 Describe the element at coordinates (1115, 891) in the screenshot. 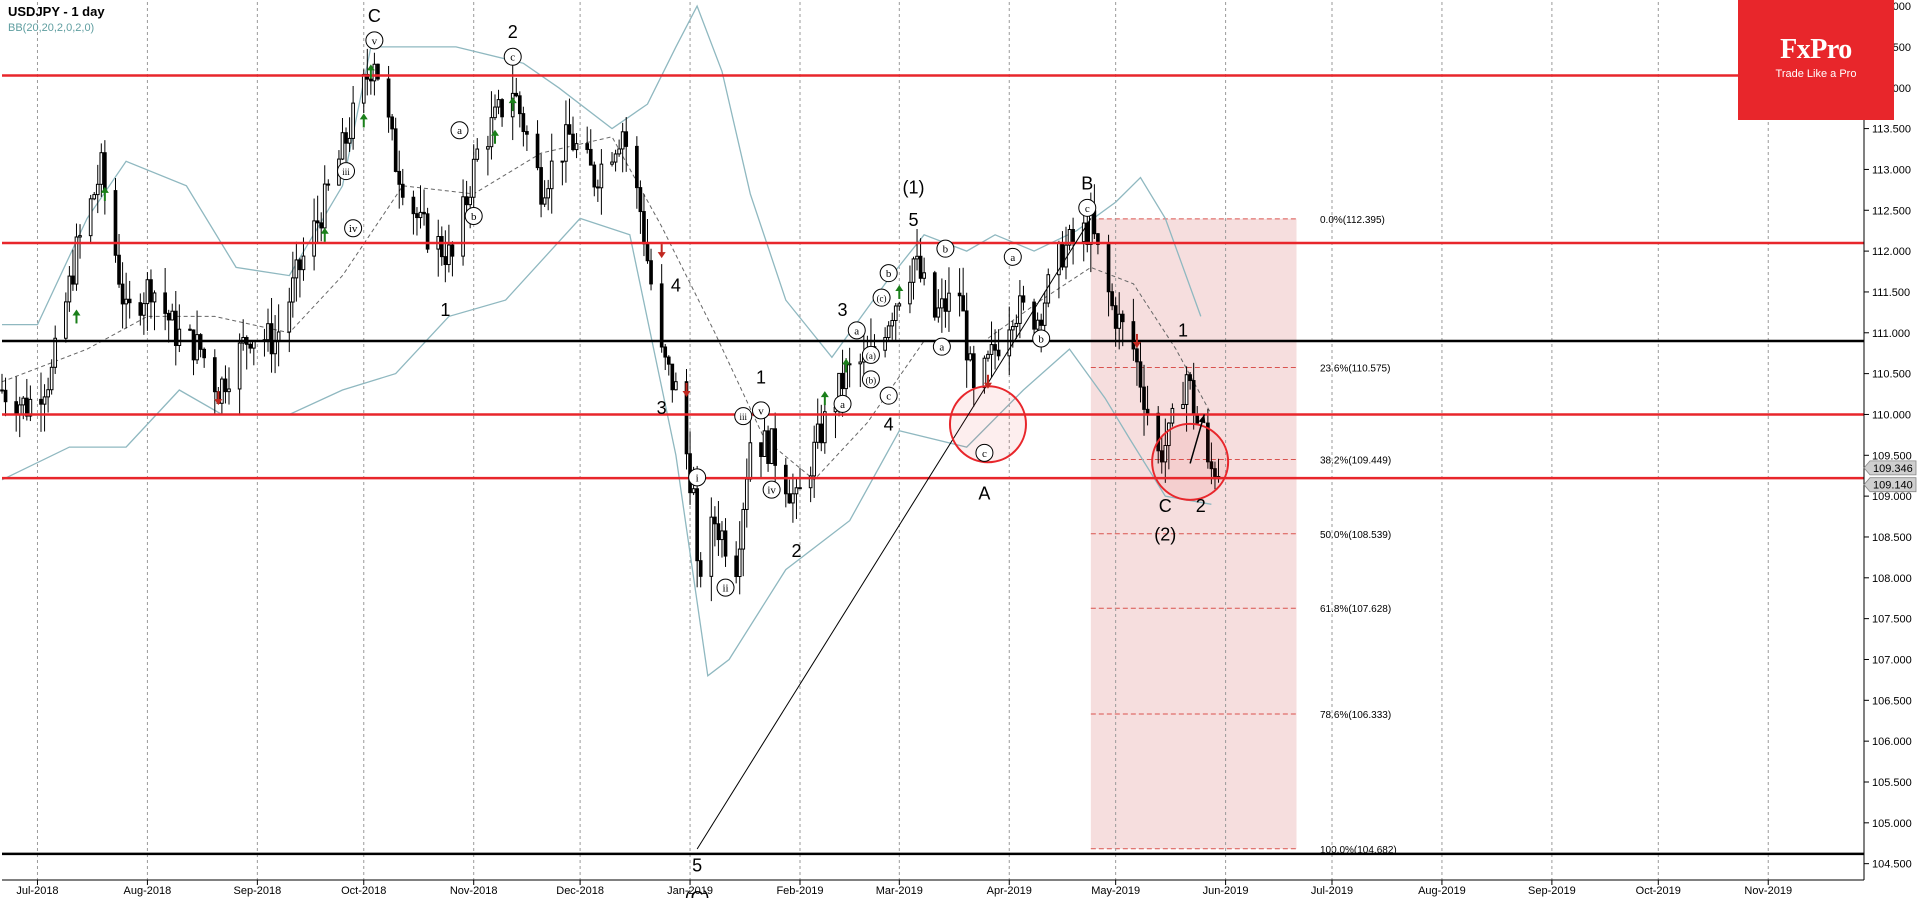

I see `x-tick-label: May-2019` at that location.